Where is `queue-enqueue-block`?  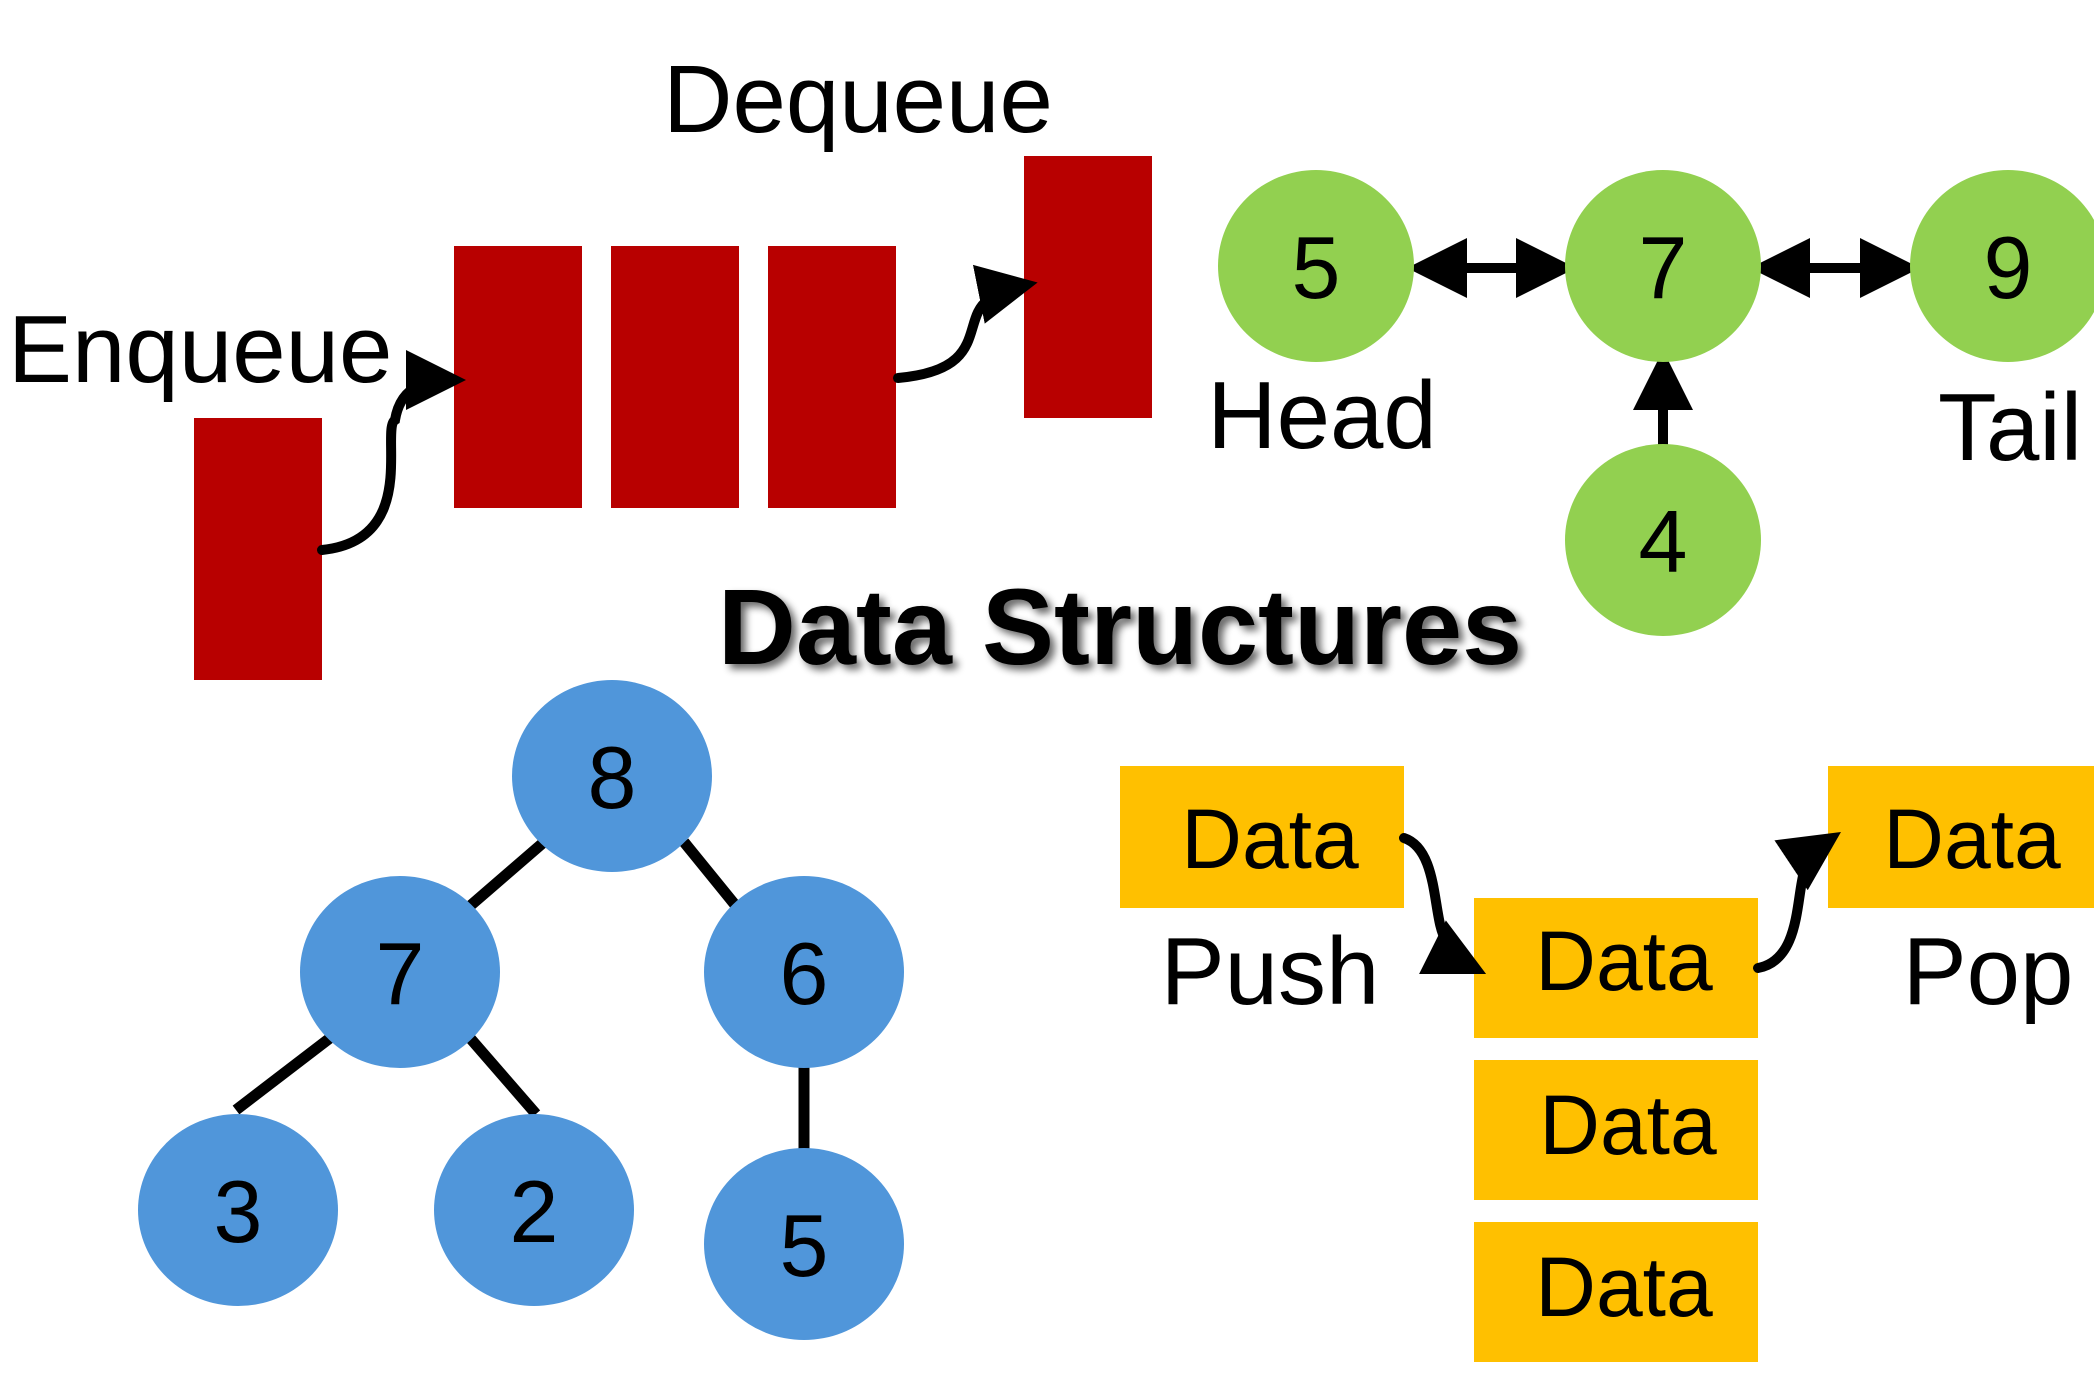
queue-enqueue-block is located at coordinates (258, 549).